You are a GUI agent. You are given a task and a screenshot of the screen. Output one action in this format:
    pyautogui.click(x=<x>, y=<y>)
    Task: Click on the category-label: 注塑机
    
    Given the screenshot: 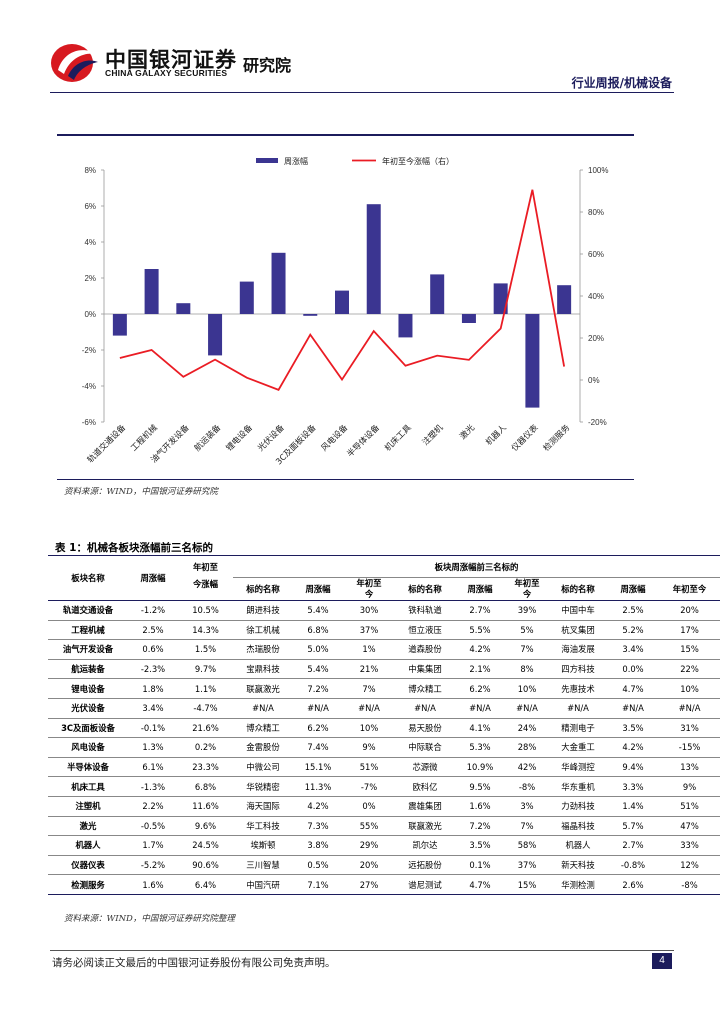 What is the action you would take?
    pyautogui.click(x=432, y=434)
    